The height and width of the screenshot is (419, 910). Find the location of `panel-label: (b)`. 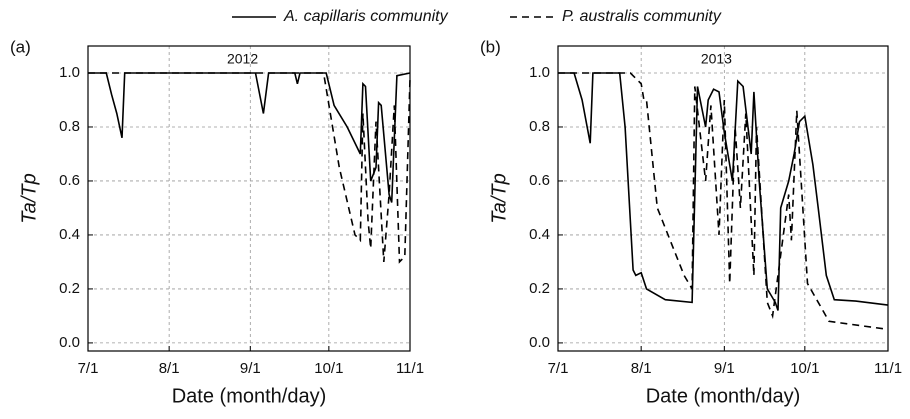

panel-label: (b) is located at coordinates (490, 46).